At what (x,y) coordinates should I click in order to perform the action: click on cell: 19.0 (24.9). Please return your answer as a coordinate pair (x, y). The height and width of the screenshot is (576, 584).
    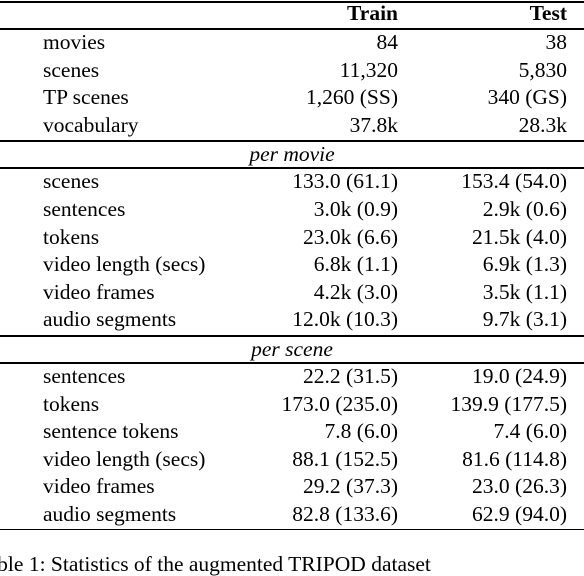
    Looking at the image, I should click on (519, 376).